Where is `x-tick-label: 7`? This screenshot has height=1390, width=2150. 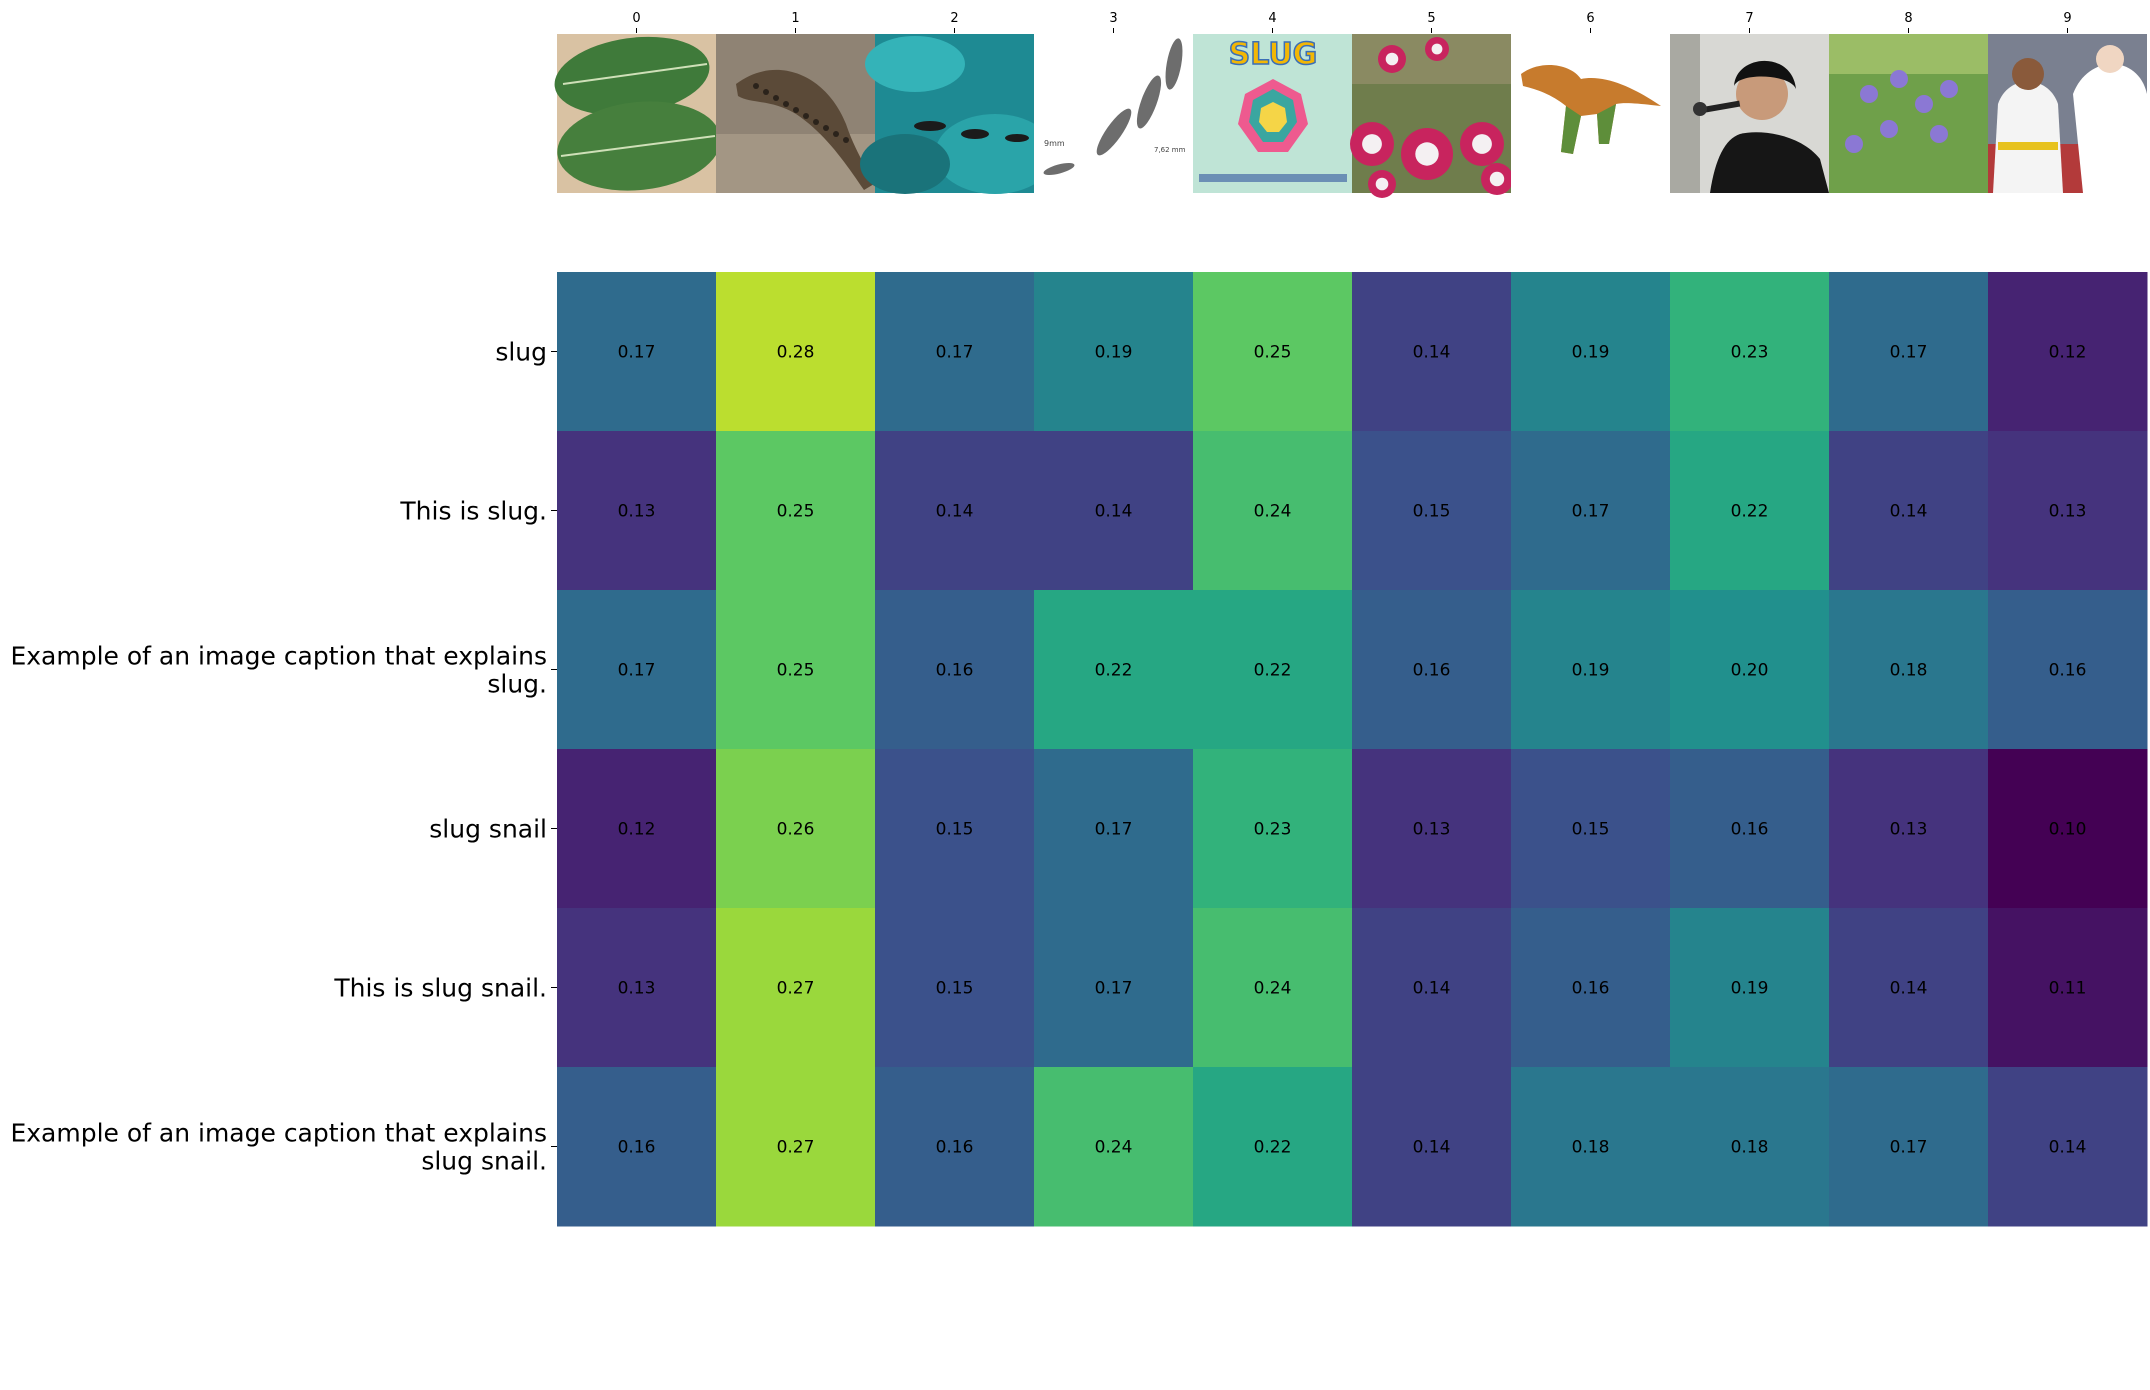 x-tick-label: 7 is located at coordinates (1749, 18).